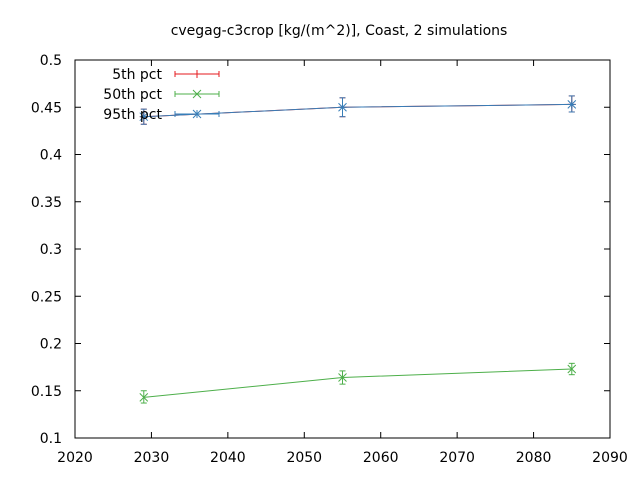 The image size is (640, 480). What do you see at coordinates (51, 345) in the screenshot?
I see `y-tick-label: 0.2` at bounding box center [51, 345].